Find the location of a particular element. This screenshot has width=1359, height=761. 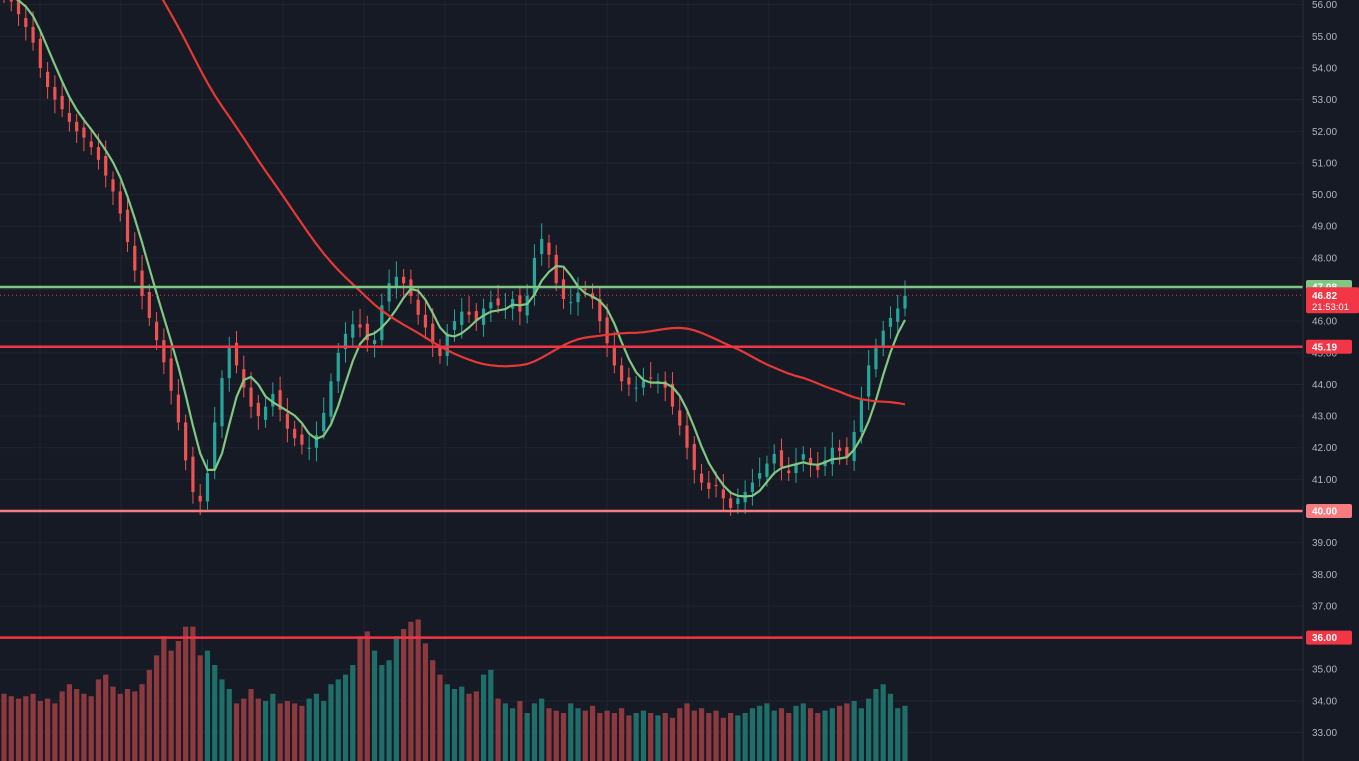

price-tick-label: 46.00 is located at coordinates (1324, 322).